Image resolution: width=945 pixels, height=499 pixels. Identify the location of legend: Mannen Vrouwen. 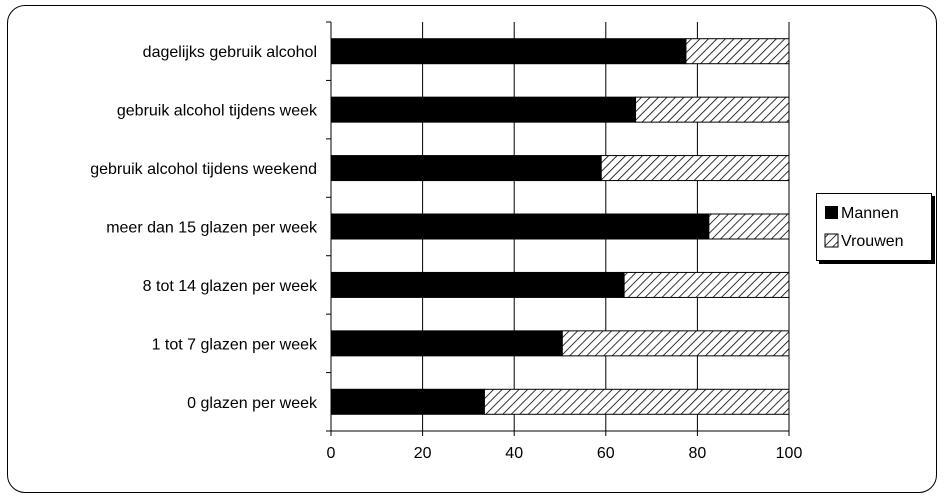
(874, 227).